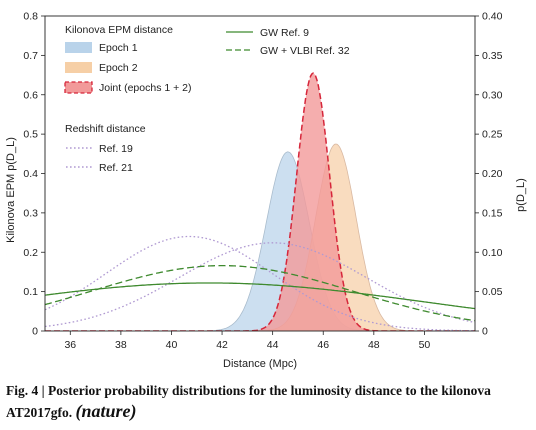 The height and width of the screenshot is (430, 536). Describe the element at coordinates (492, 56) in the screenshot. I see `y-right-tick-label: 0.35` at that location.